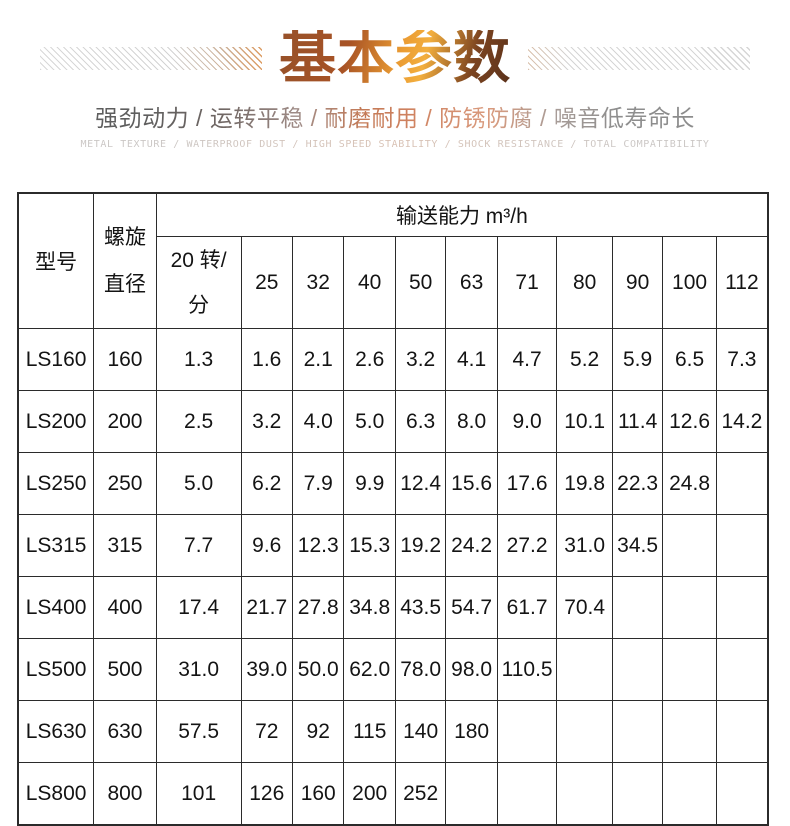  What do you see at coordinates (318, 282) in the screenshot?
I see `column-header-speed: 32` at bounding box center [318, 282].